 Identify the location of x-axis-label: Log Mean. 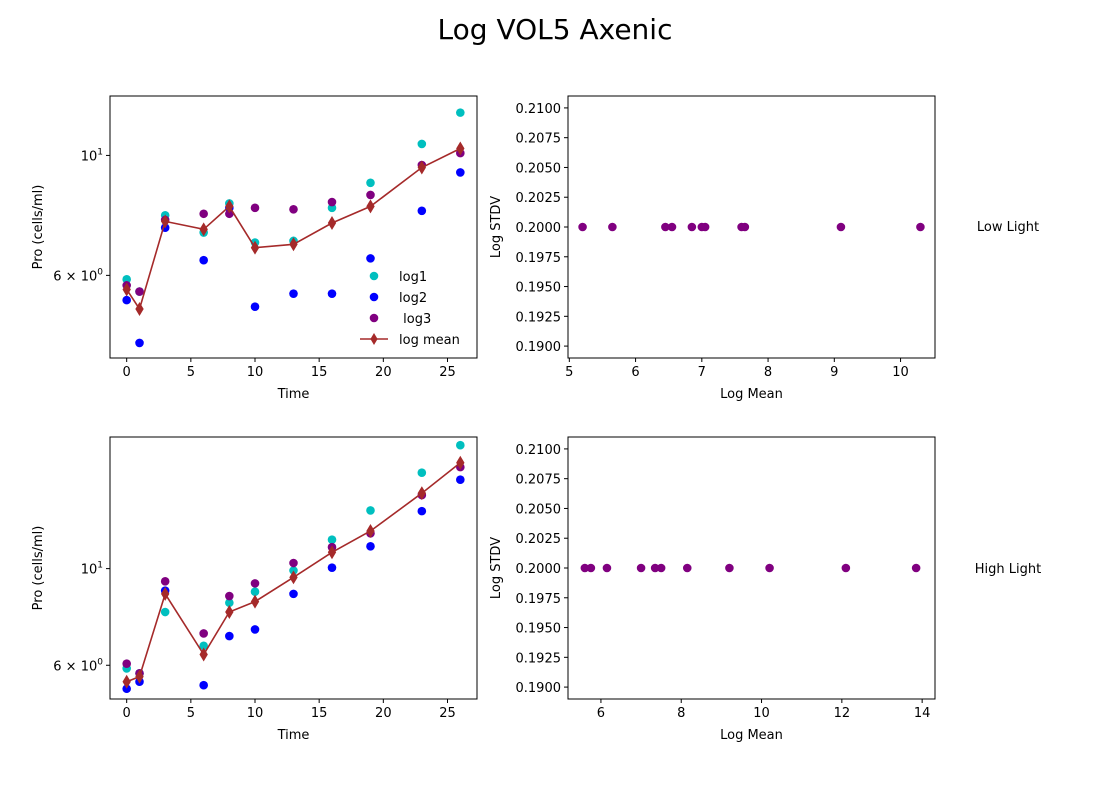
(751, 735).